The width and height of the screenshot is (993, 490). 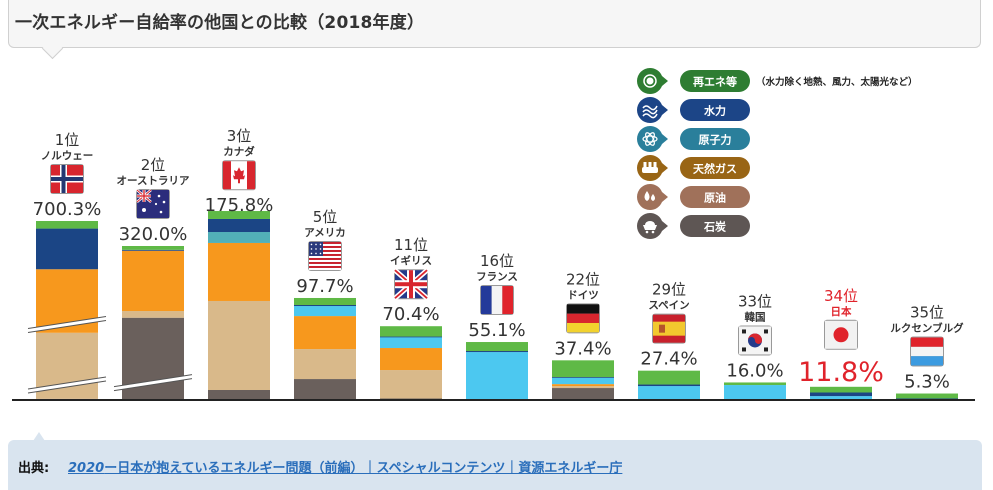 I want to click on rank-label: 1位, so click(x=67, y=140).